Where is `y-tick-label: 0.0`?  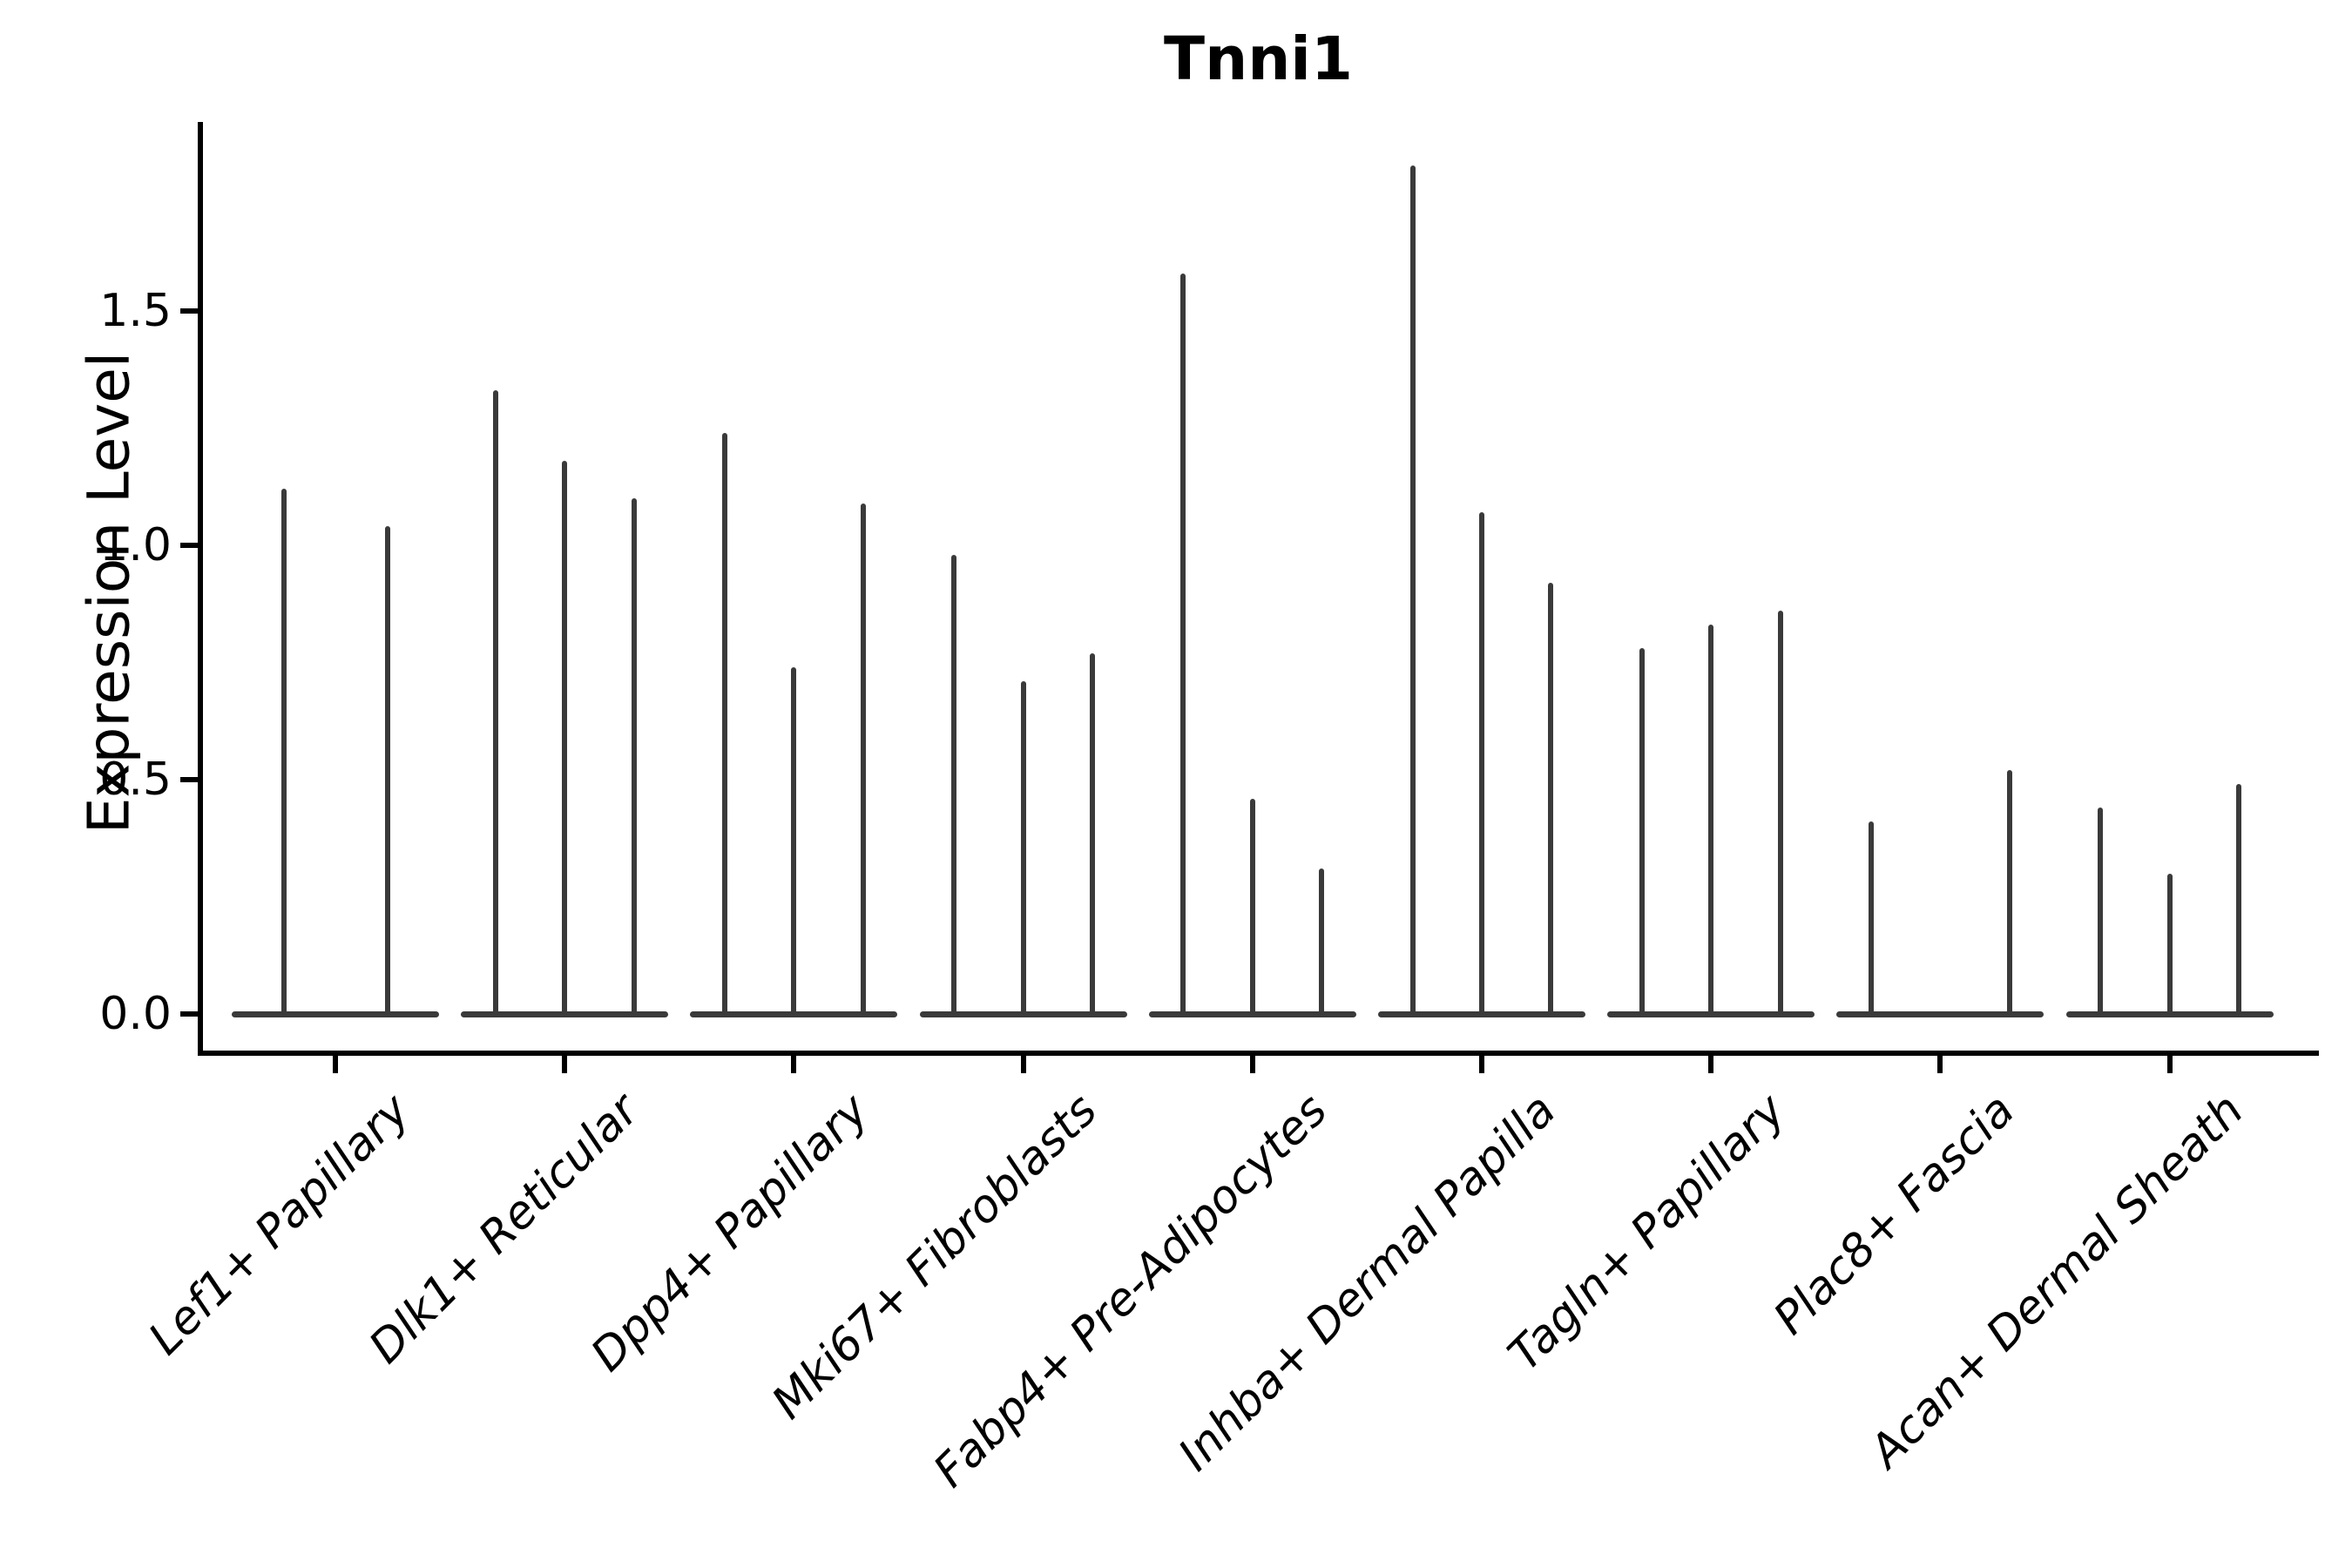
y-tick-label: 0.0 is located at coordinates (135, 1014).